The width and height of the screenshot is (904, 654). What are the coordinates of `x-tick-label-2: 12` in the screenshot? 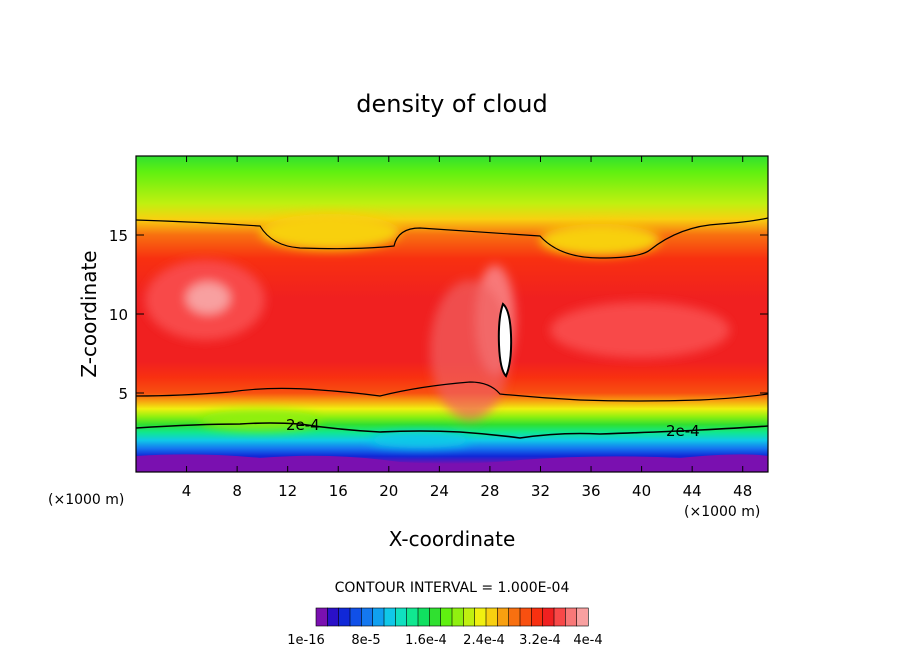 It's located at (287, 491).